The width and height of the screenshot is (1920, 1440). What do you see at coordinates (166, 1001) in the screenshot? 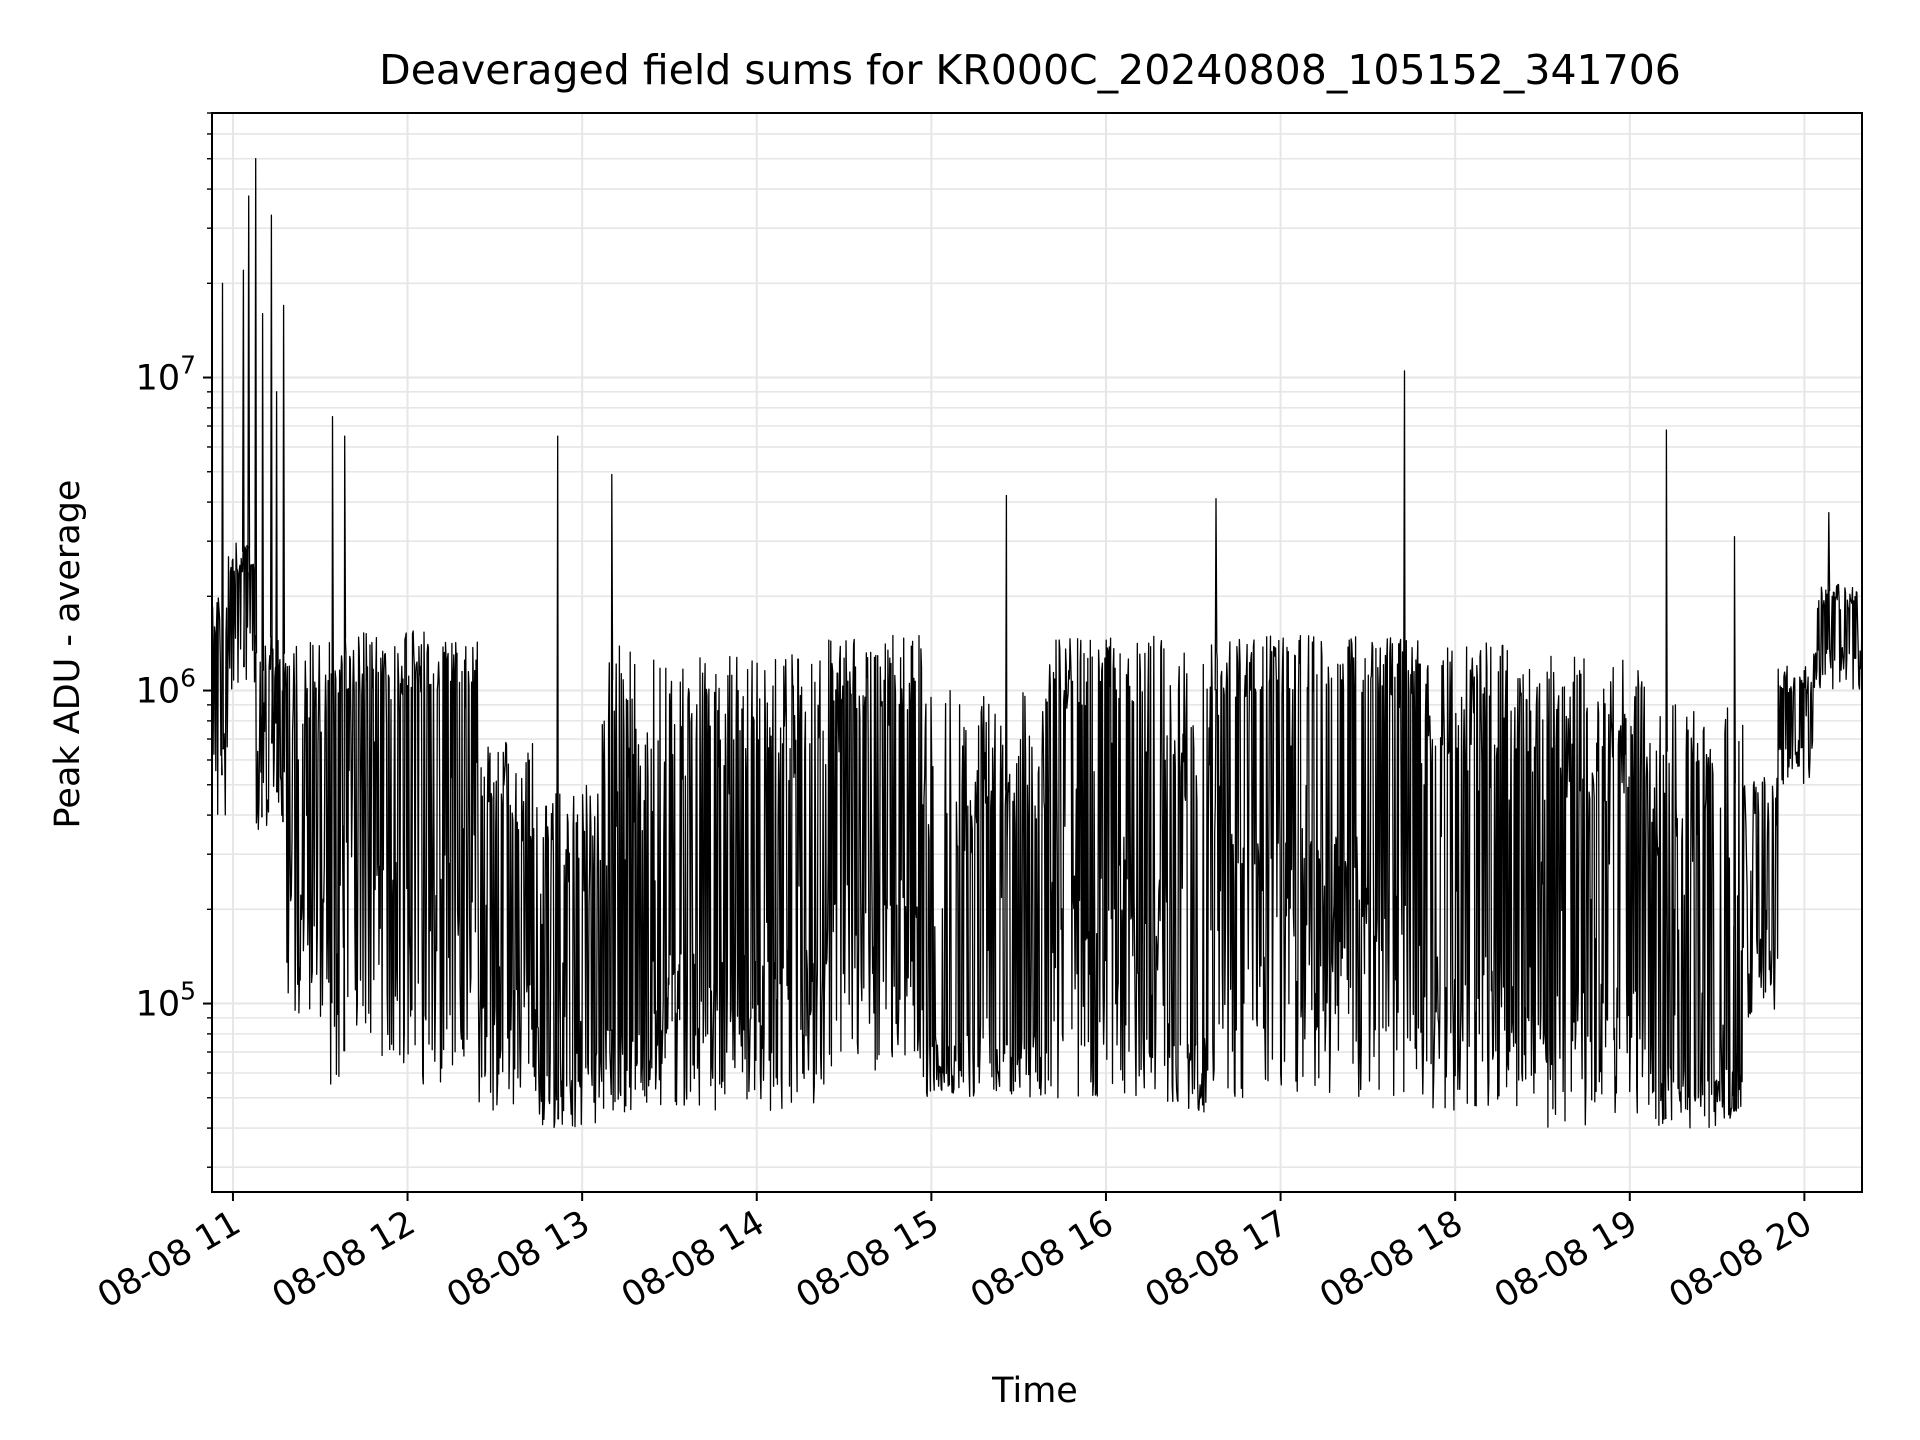
I see `y-tick-label: 10⁵` at bounding box center [166, 1001].